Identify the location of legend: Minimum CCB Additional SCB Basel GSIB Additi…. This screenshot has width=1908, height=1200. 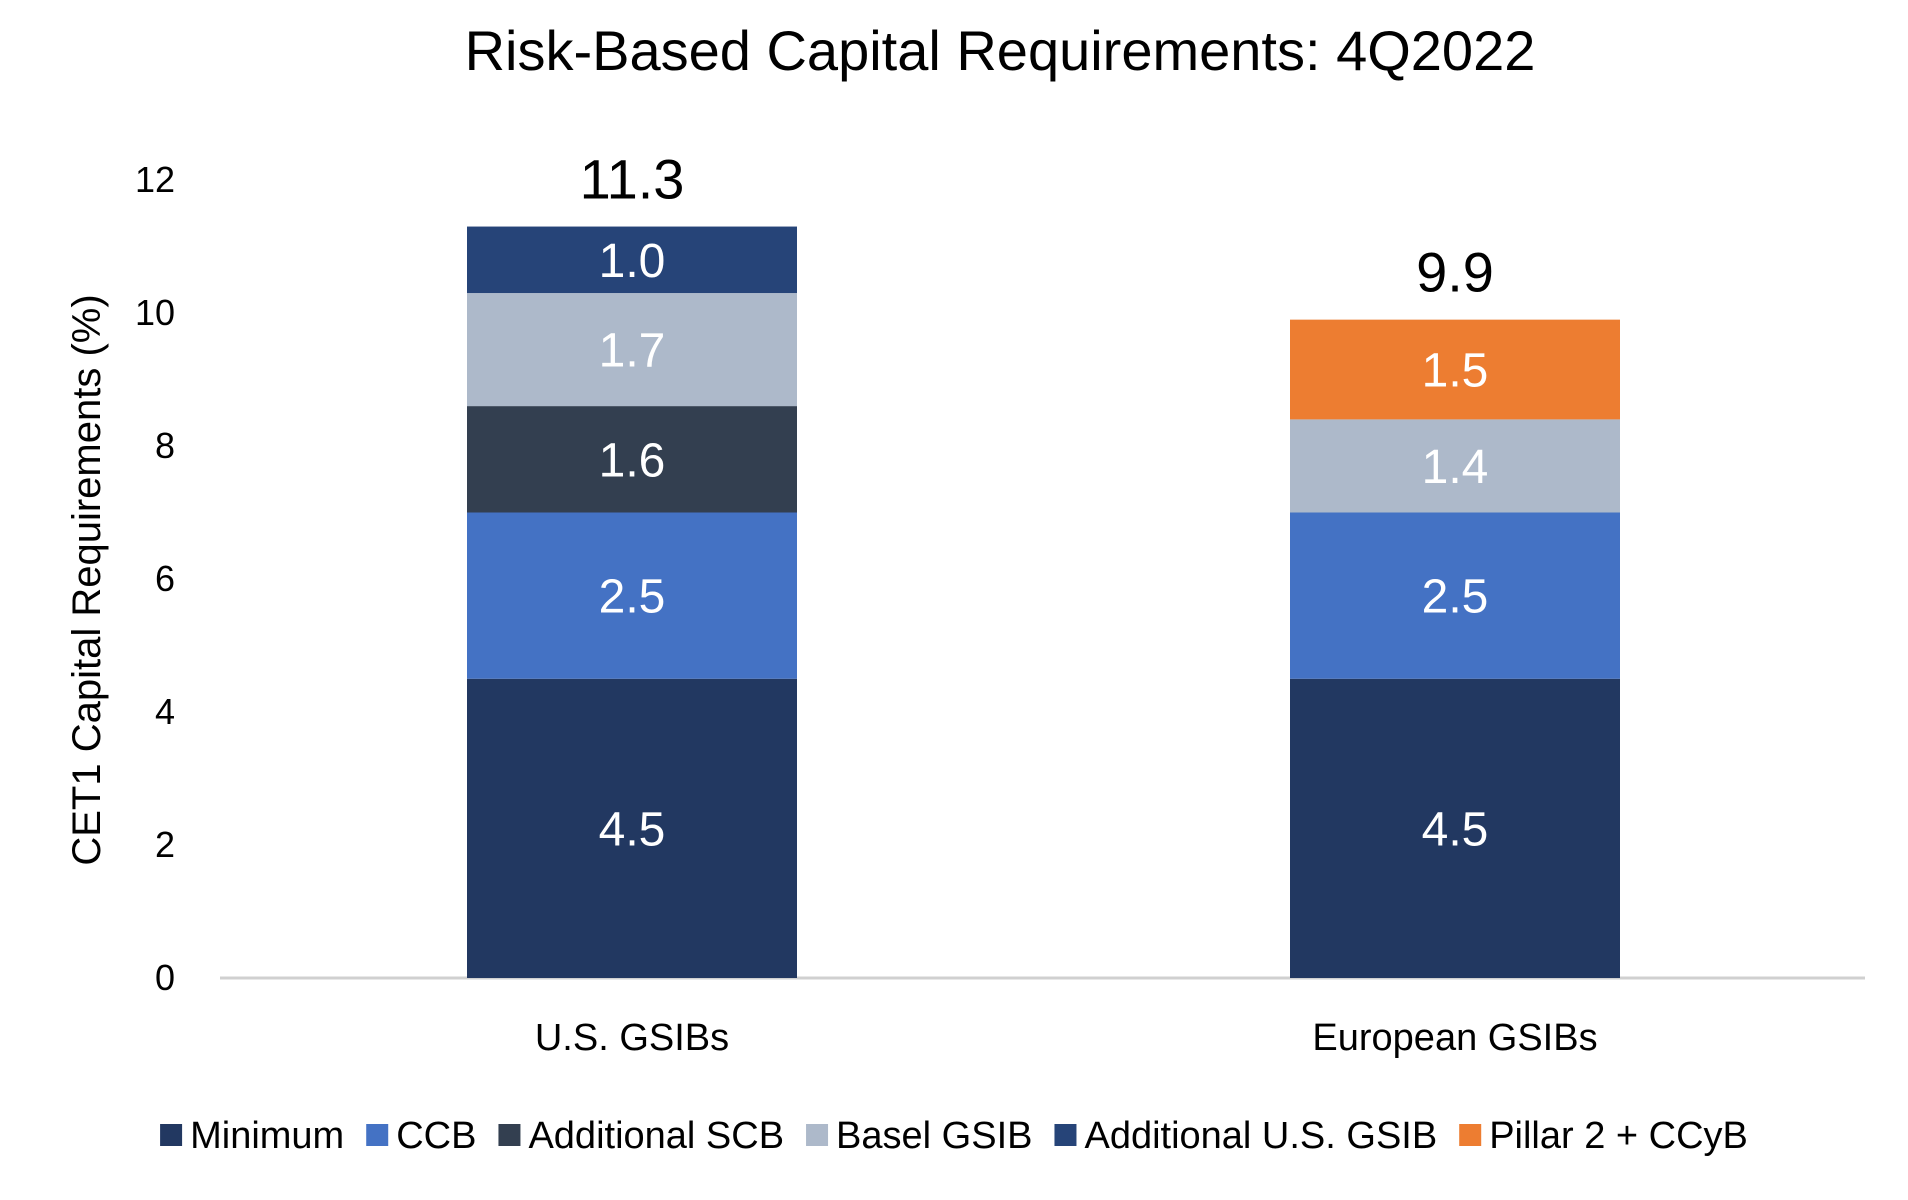
(954, 1136).